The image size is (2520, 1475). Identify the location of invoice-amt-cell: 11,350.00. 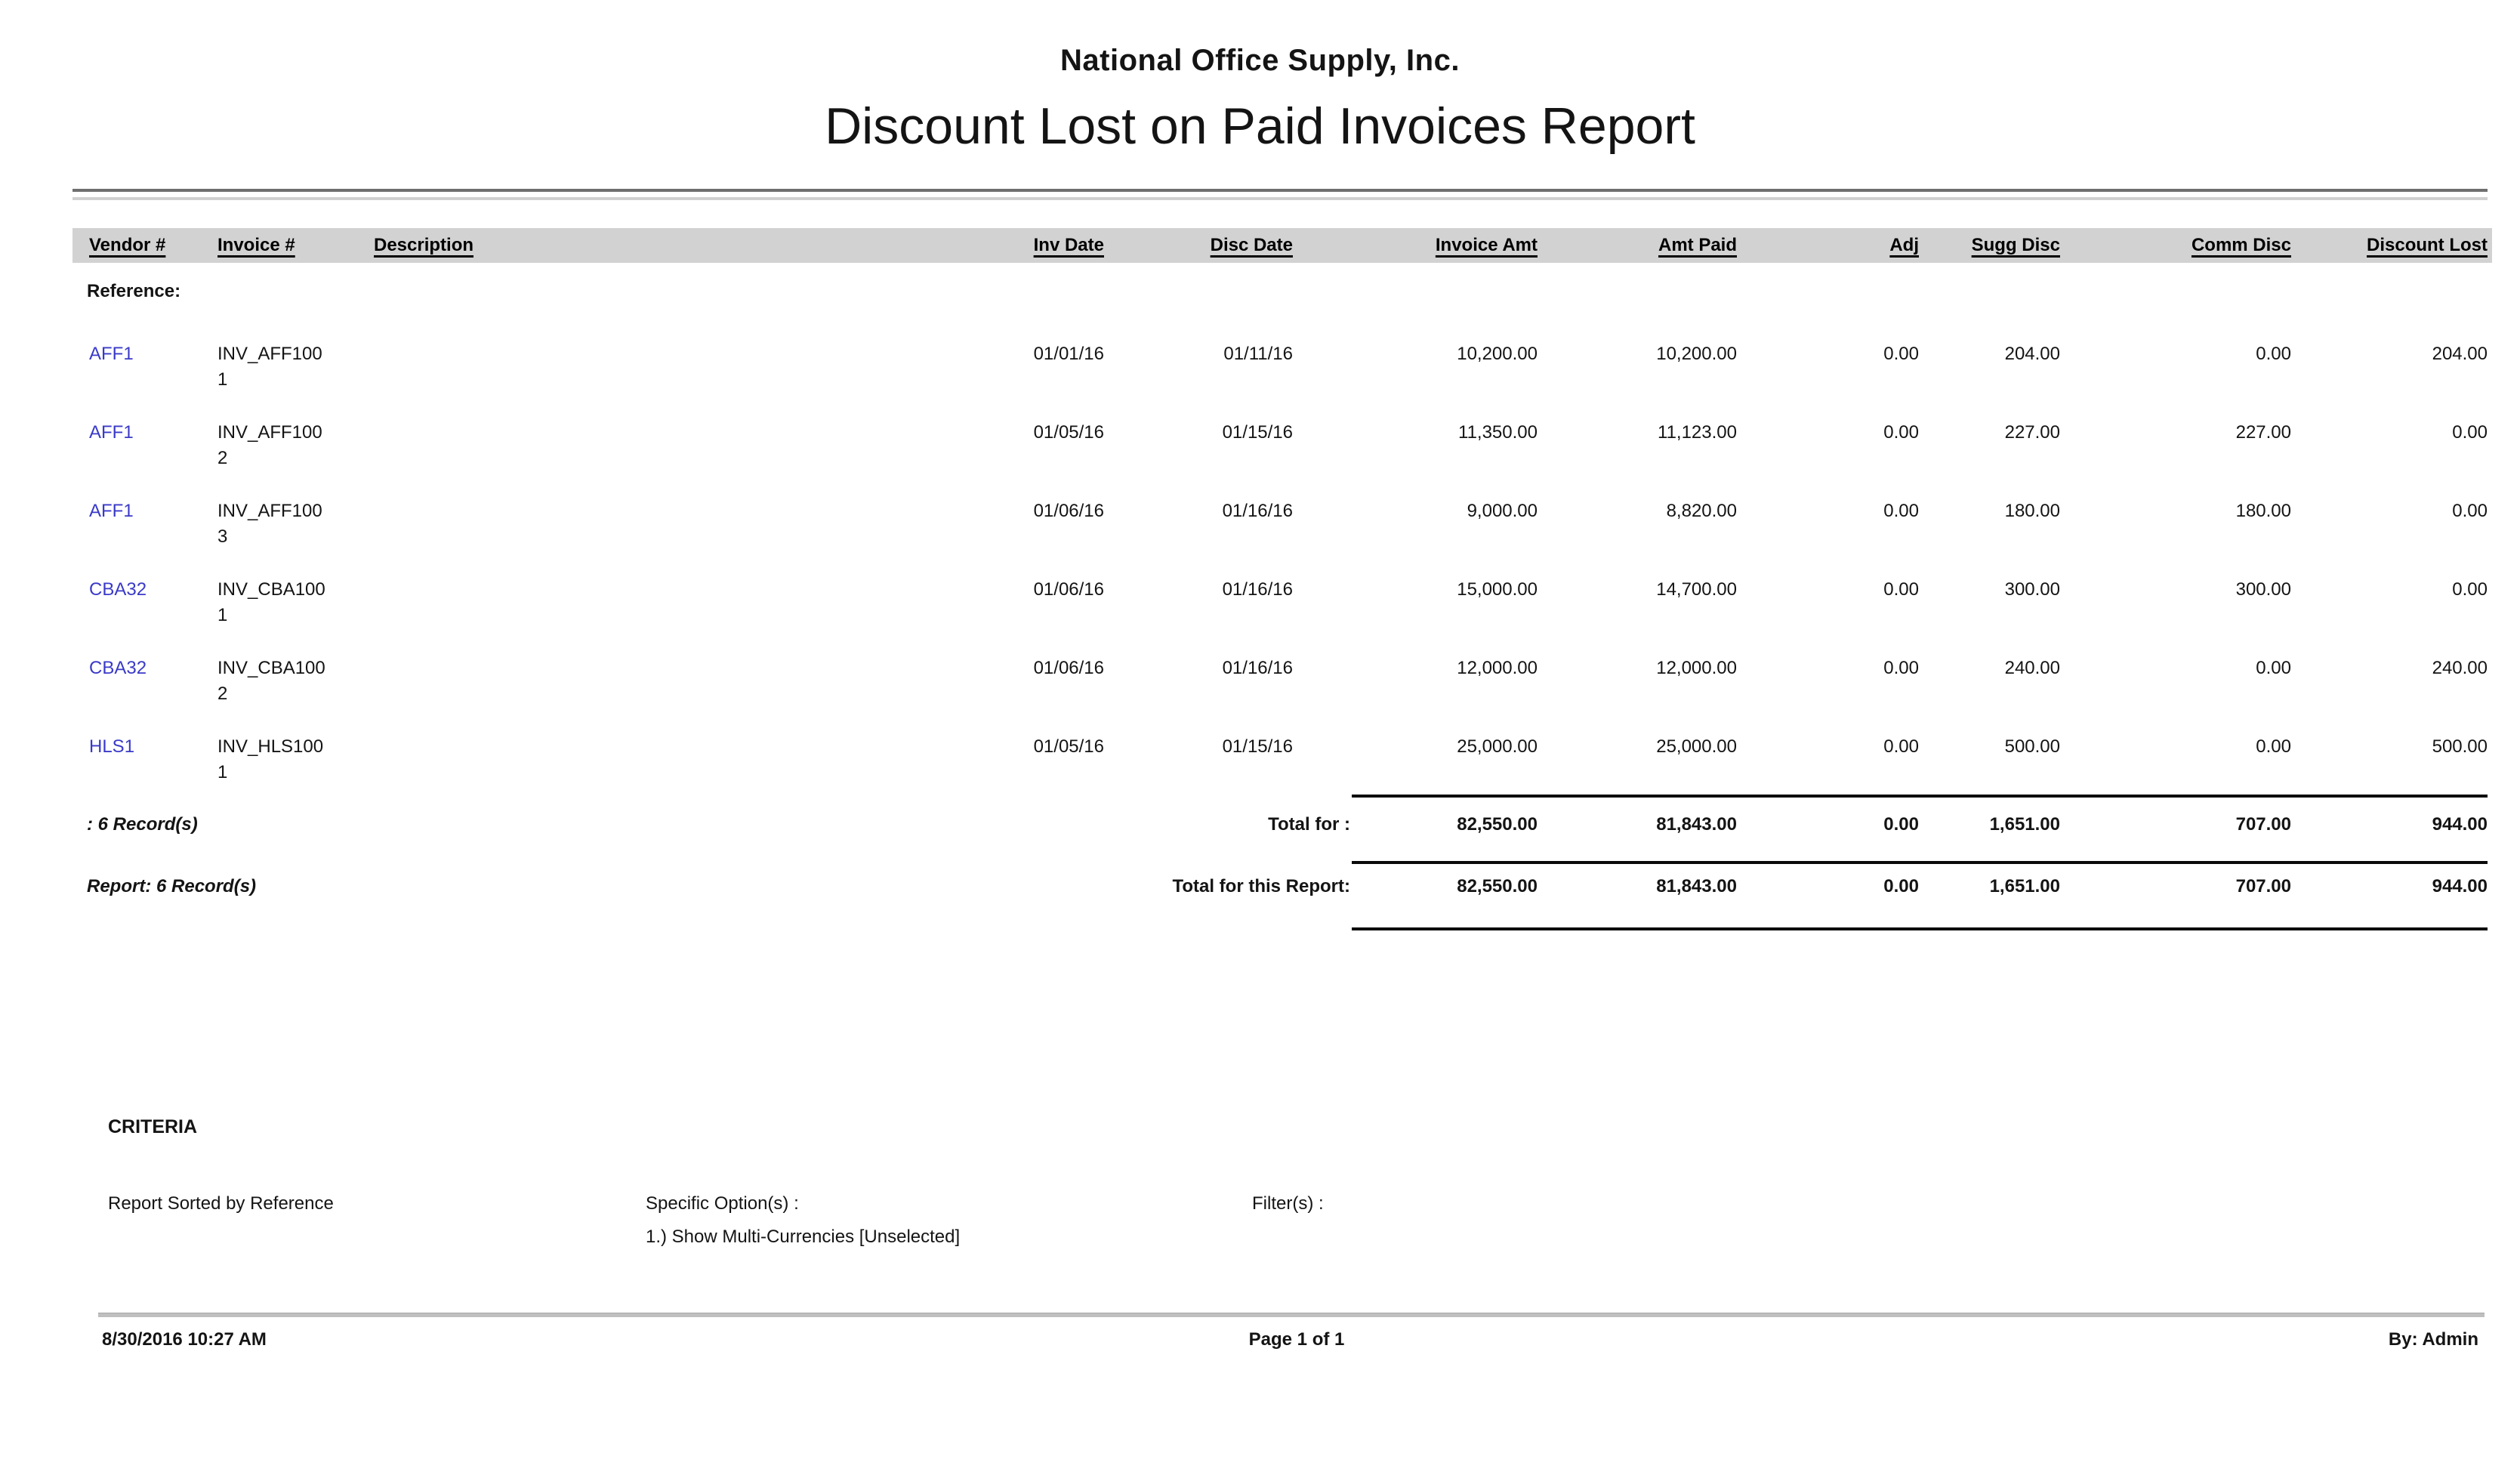
(1498, 432).